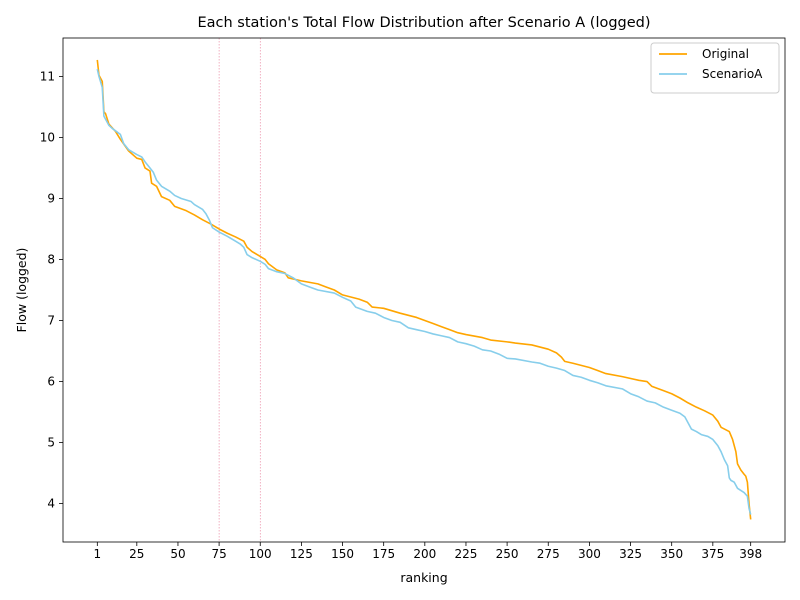 This screenshot has width=800, height=600. What do you see at coordinates (424, 554) in the screenshot?
I see `x-tick-label: 200` at bounding box center [424, 554].